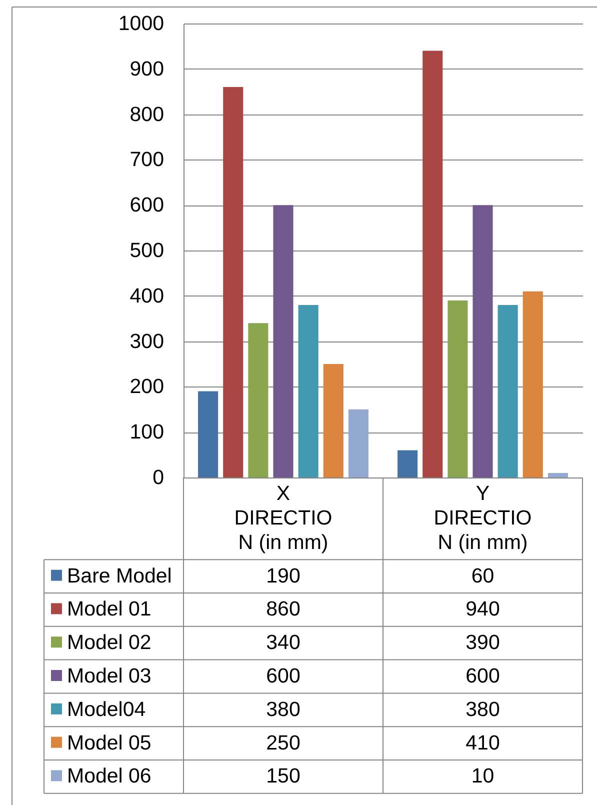 This screenshot has width=597, height=805. What do you see at coordinates (147, 341) in the screenshot?
I see `y-tick-label: 300` at bounding box center [147, 341].